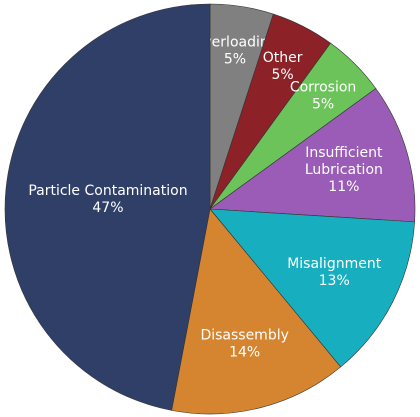  I want to click on value-label: 13%, so click(334, 281).